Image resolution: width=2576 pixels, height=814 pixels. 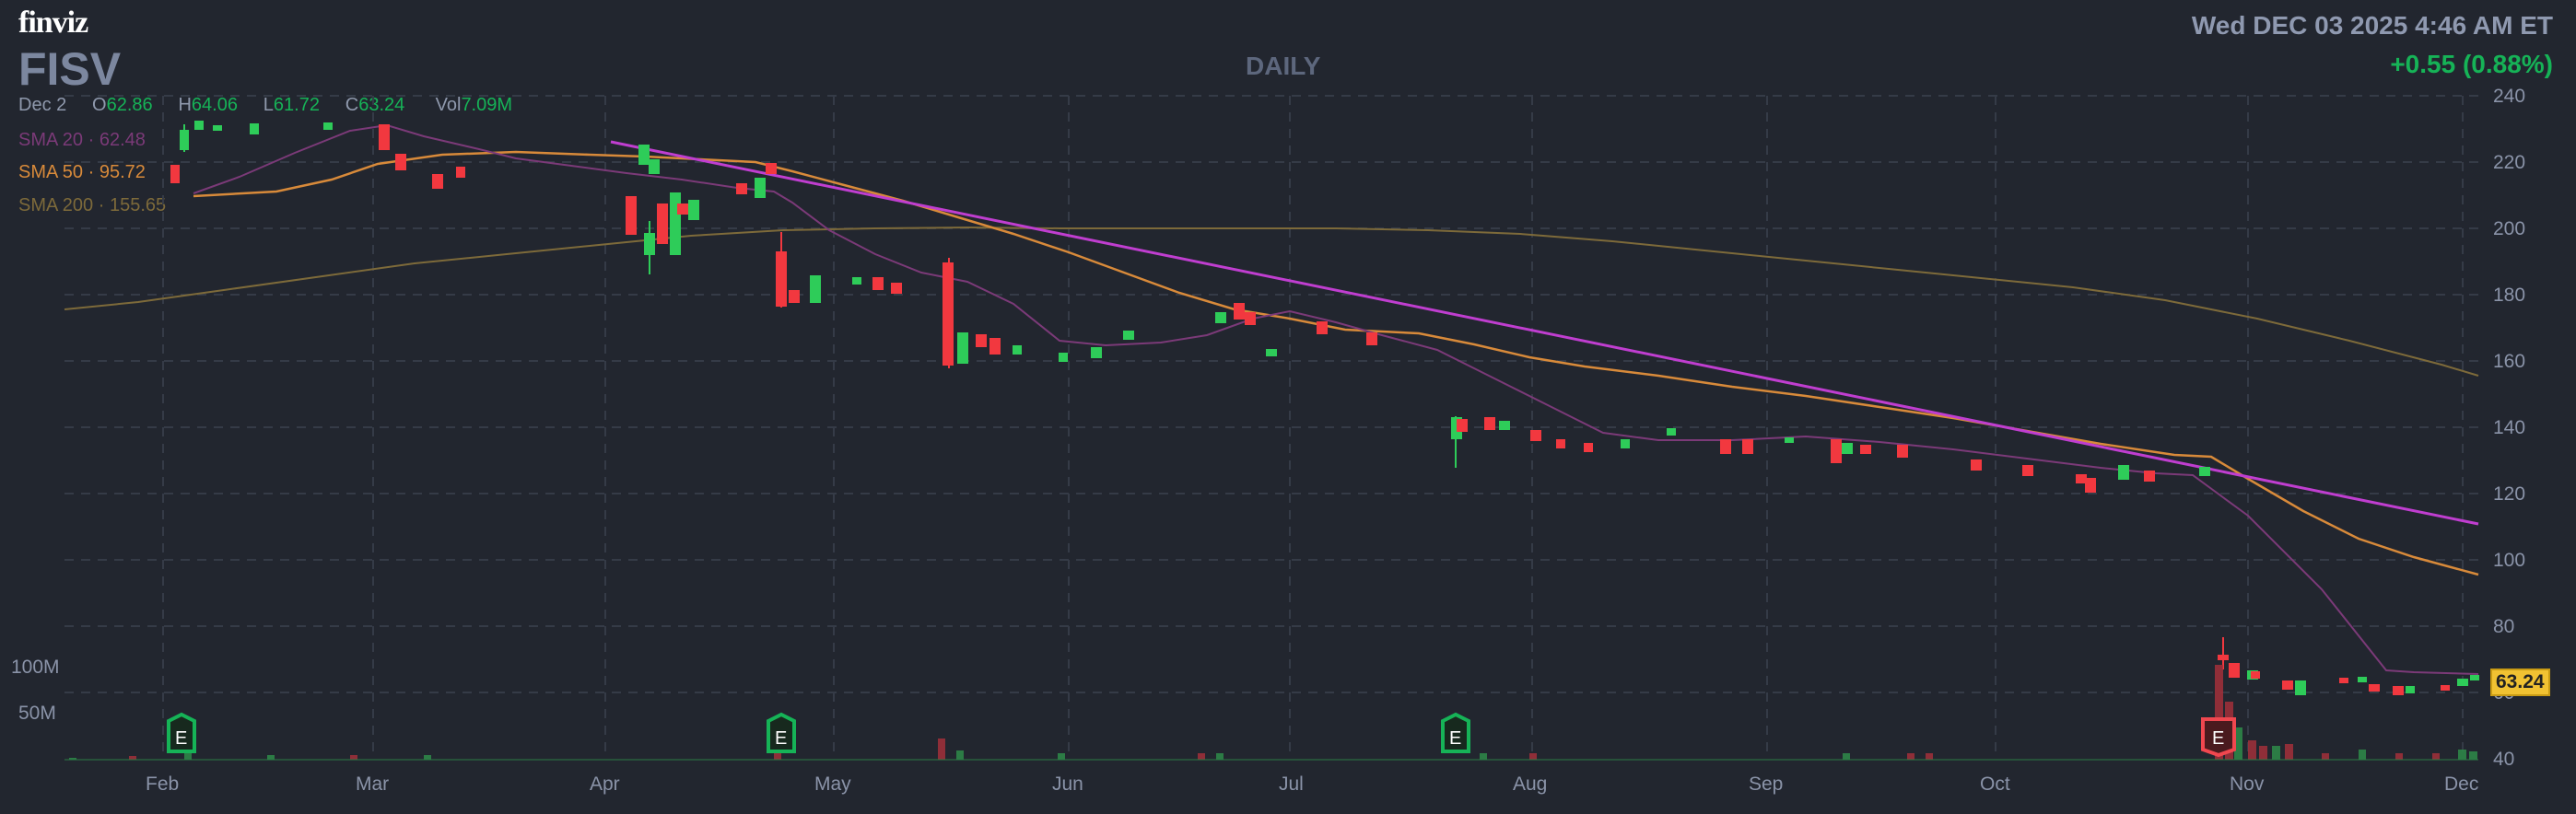 I want to click on svg-text: 100M, so click(x=35, y=667).